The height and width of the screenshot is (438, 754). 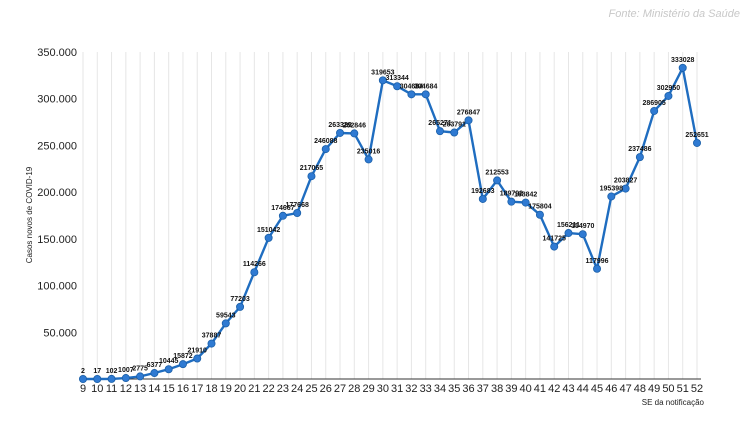 What do you see at coordinates (83, 389) in the screenshot?
I see `x-tick-label: 9` at bounding box center [83, 389].